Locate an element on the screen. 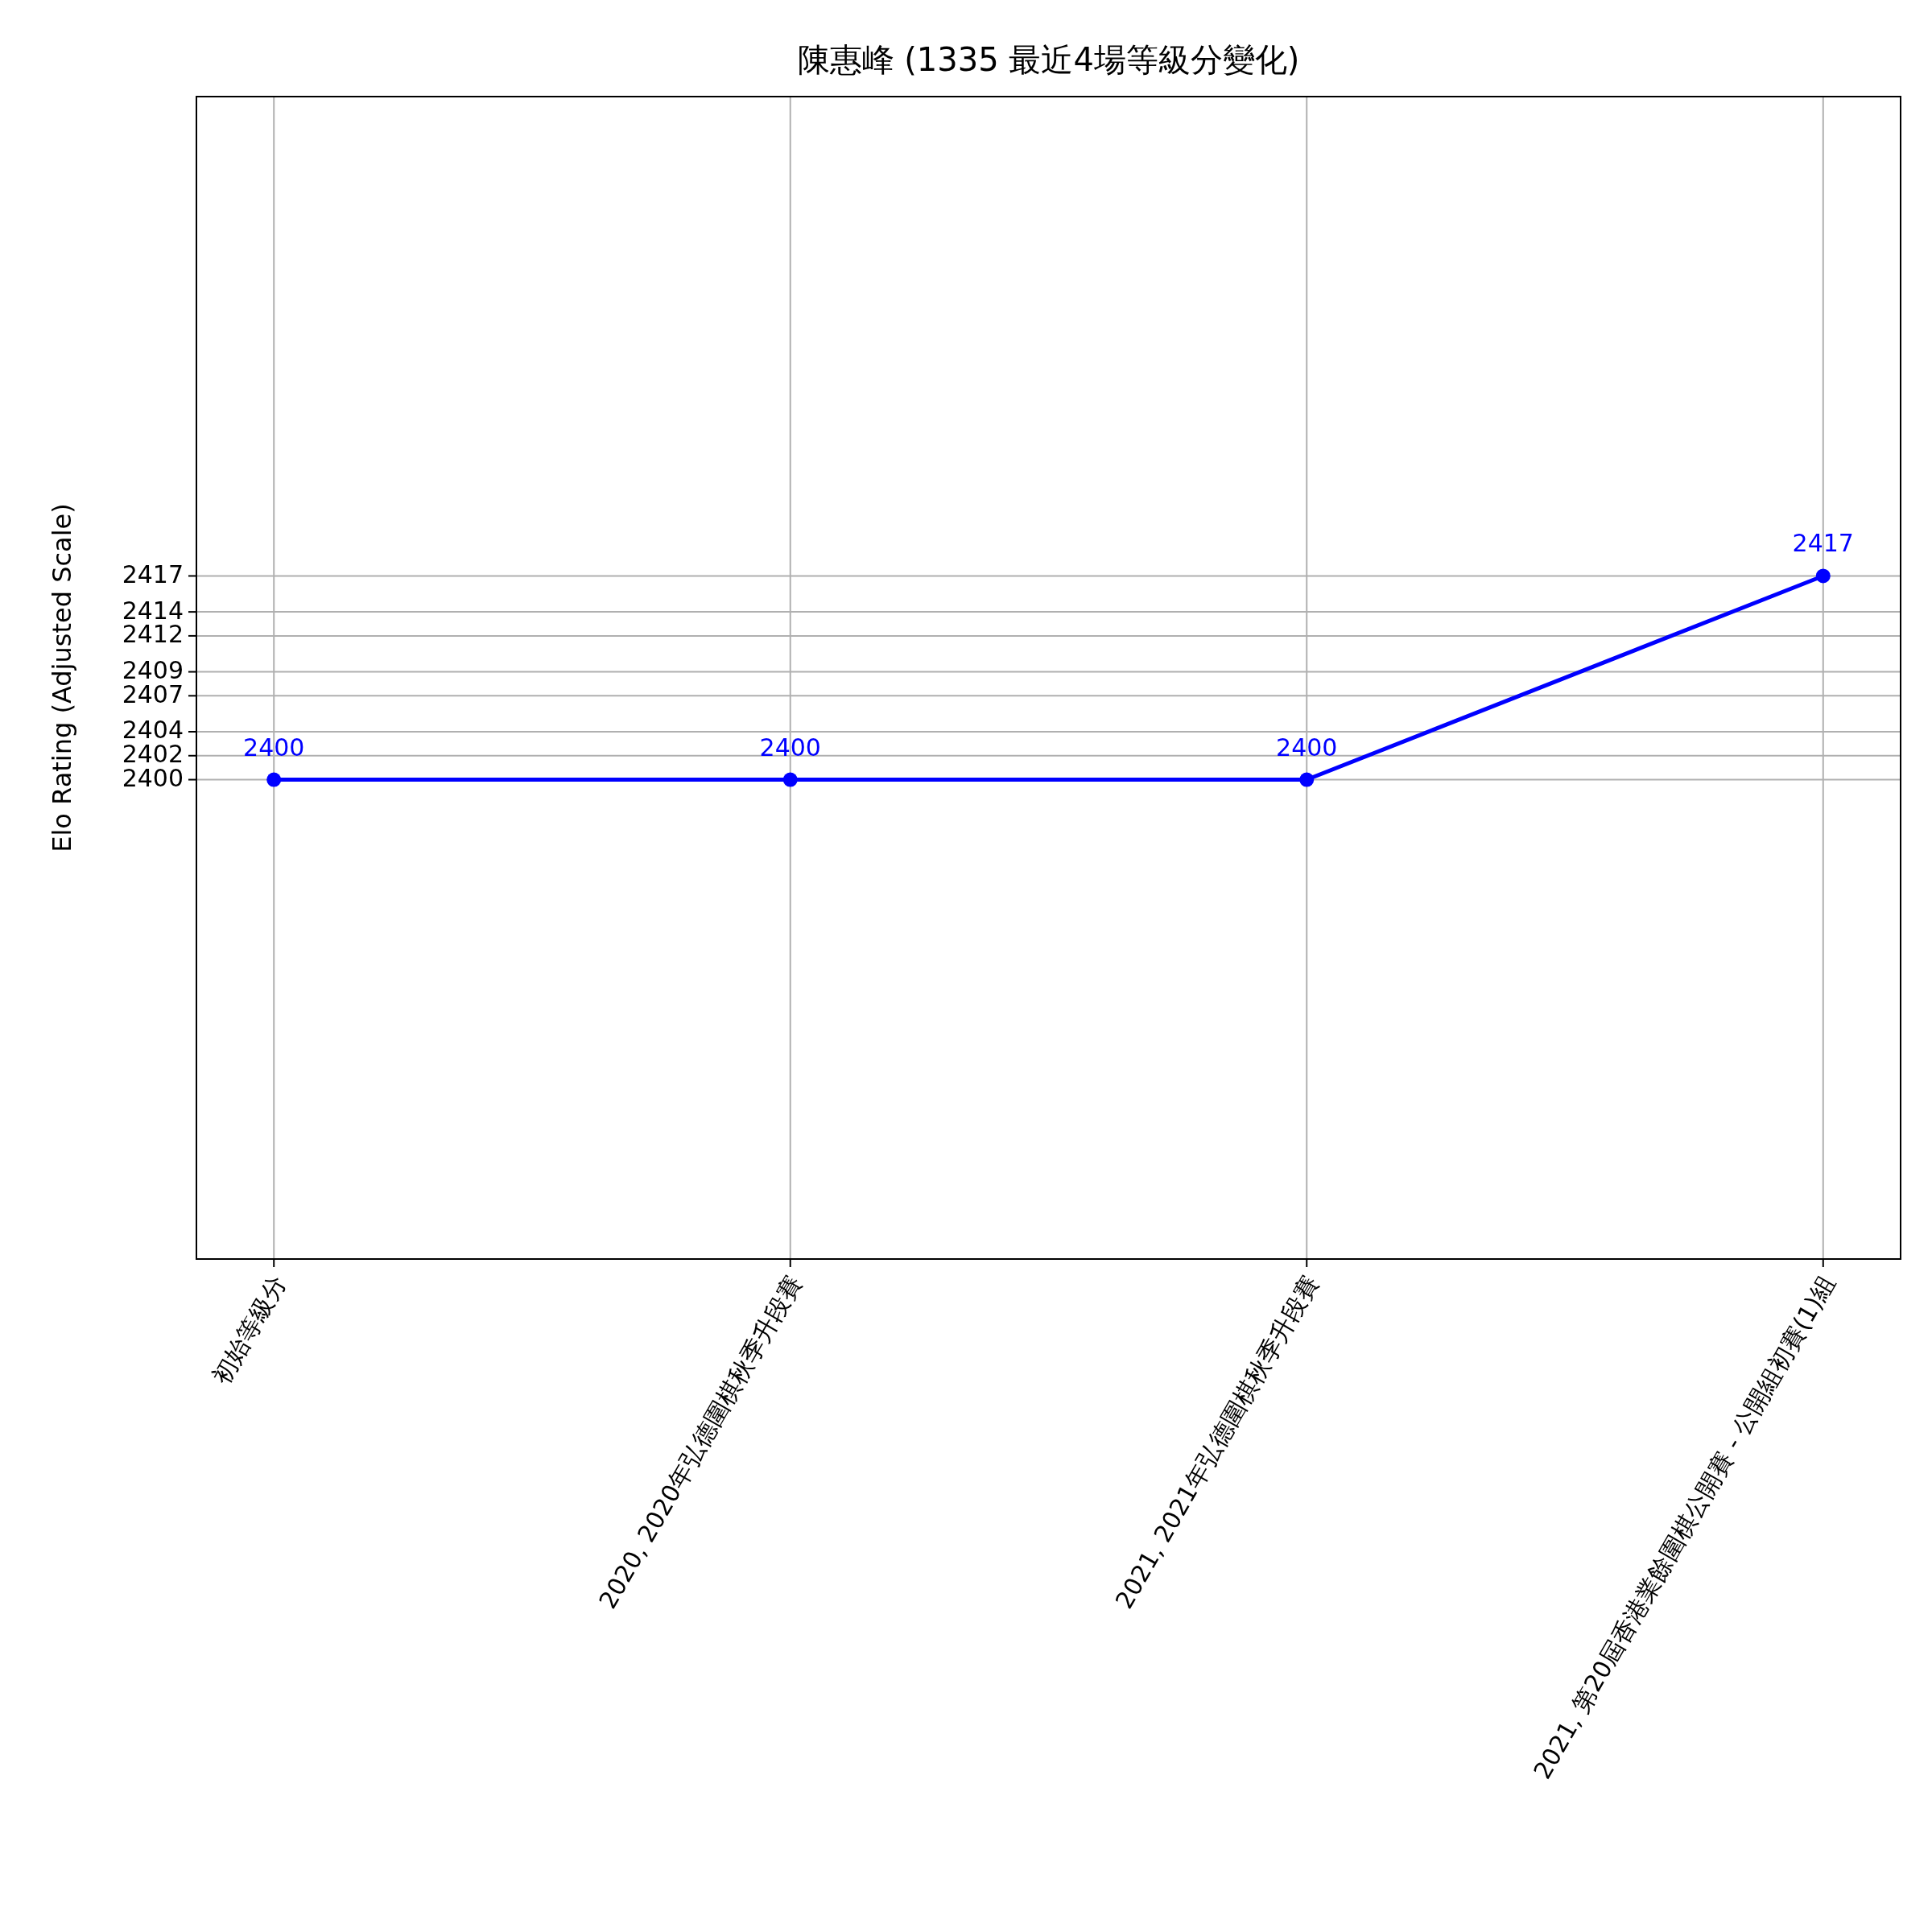  y-tick-label: 2417 is located at coordinates (153, 573).